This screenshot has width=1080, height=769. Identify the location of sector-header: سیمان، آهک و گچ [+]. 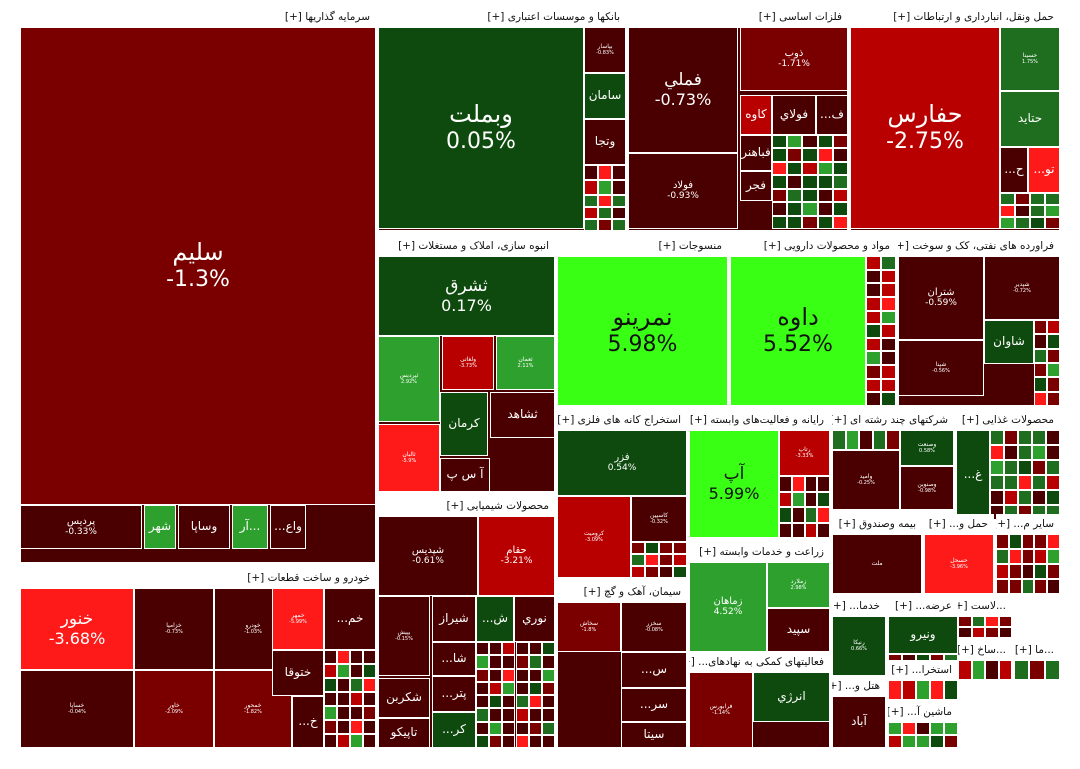
(622, 592).